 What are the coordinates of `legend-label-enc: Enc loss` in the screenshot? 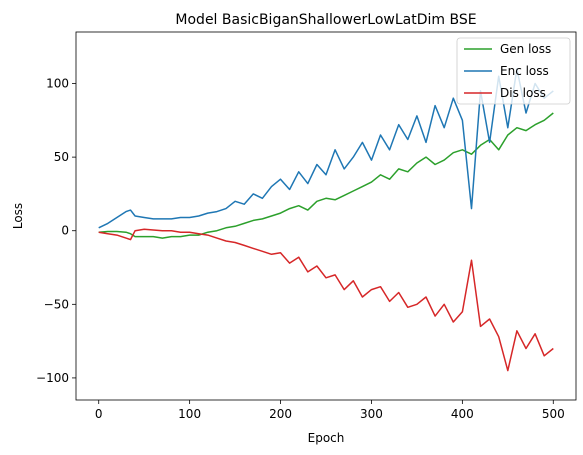 It's located at (524, 71).